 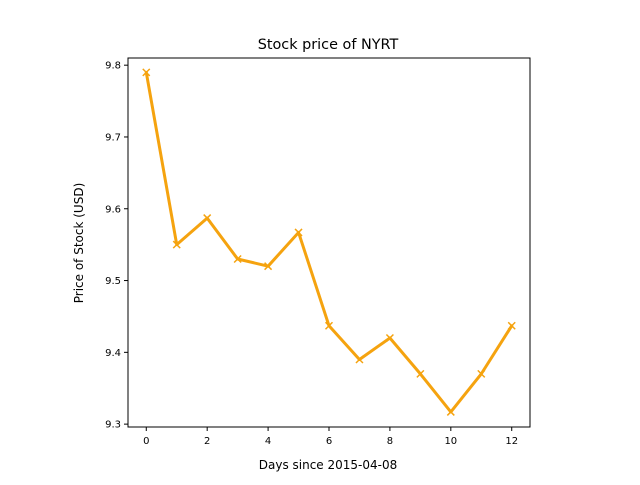 What do you see at coordinates (113, 425) in the screenshot?
I see `y-tick-label: 9.3` at bounding box center [113, 425].